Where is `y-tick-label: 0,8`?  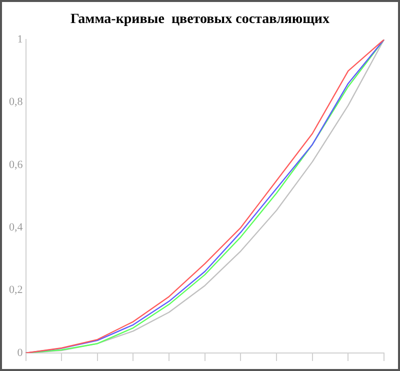
y-tick-label: 0,8 is located at coordinates (16, 102).